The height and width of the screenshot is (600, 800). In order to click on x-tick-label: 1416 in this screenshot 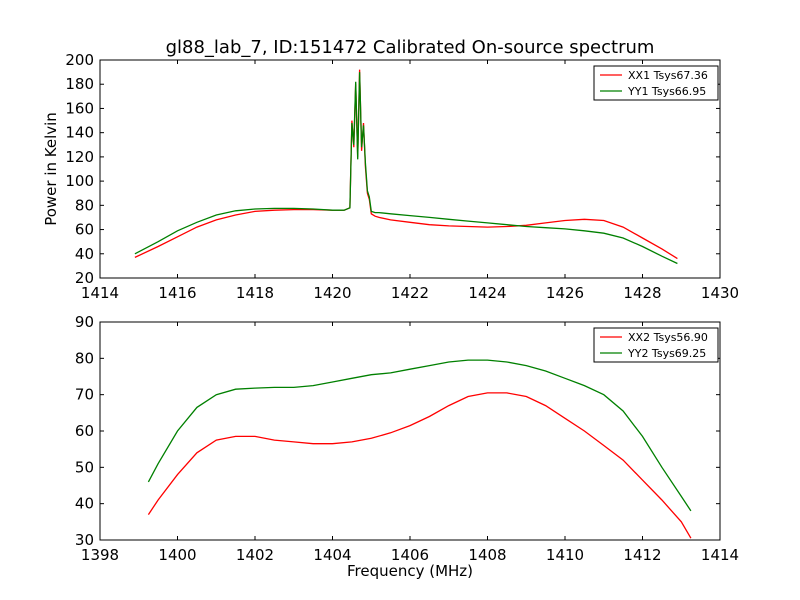, I will do `click(177, 293)`.